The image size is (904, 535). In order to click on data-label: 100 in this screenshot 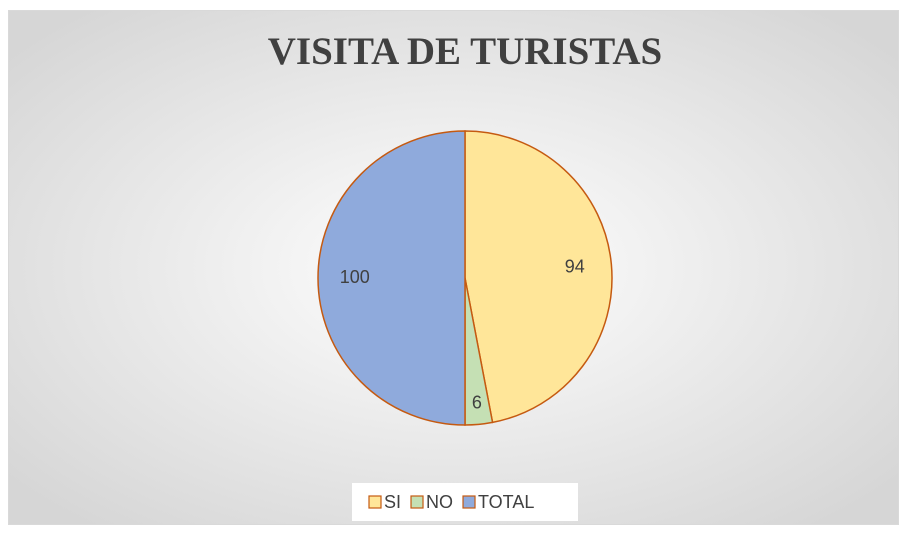, I will do `click(355, 277)`.